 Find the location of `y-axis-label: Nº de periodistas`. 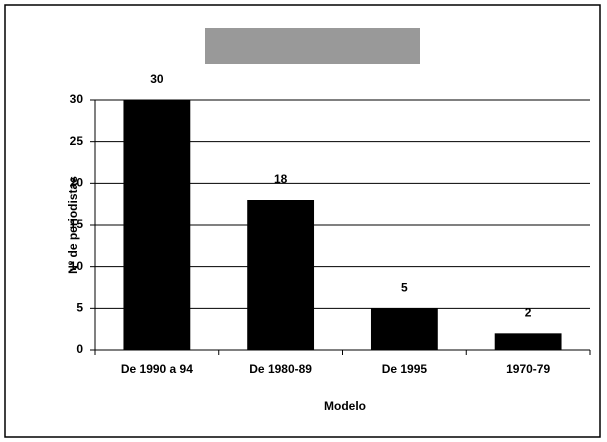

y-axis-label: Nº de periodistas is located at coordinates (73, 225).